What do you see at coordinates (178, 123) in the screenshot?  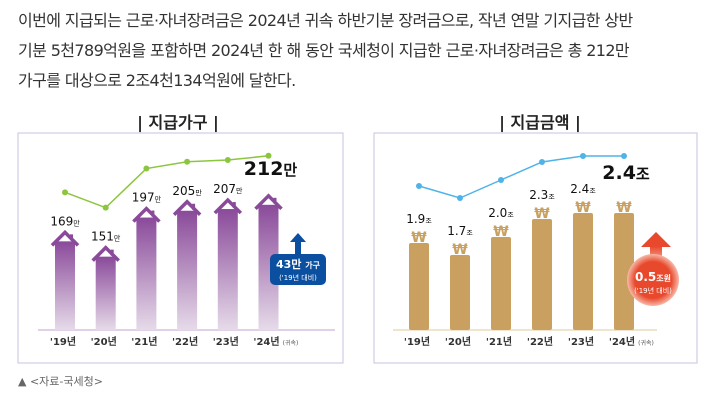 I see `chart-title: | 지급가구 |` at bounding box center [178, 123].